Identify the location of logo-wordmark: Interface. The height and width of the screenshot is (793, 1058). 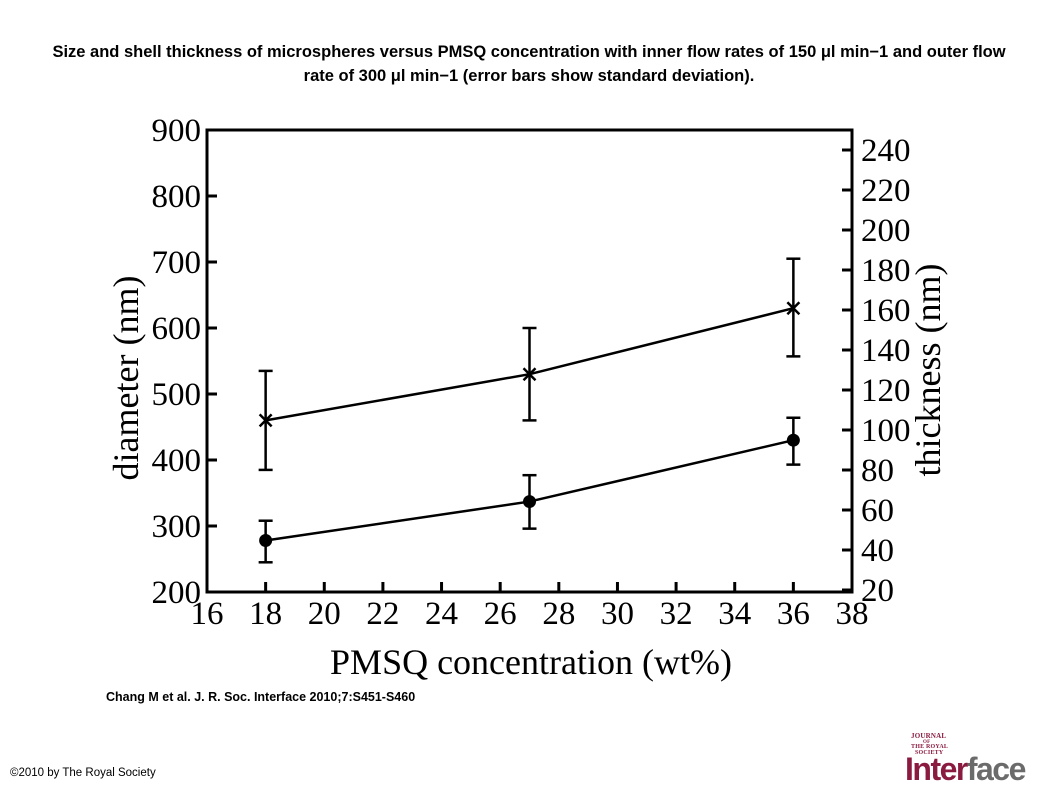
(966, 769).